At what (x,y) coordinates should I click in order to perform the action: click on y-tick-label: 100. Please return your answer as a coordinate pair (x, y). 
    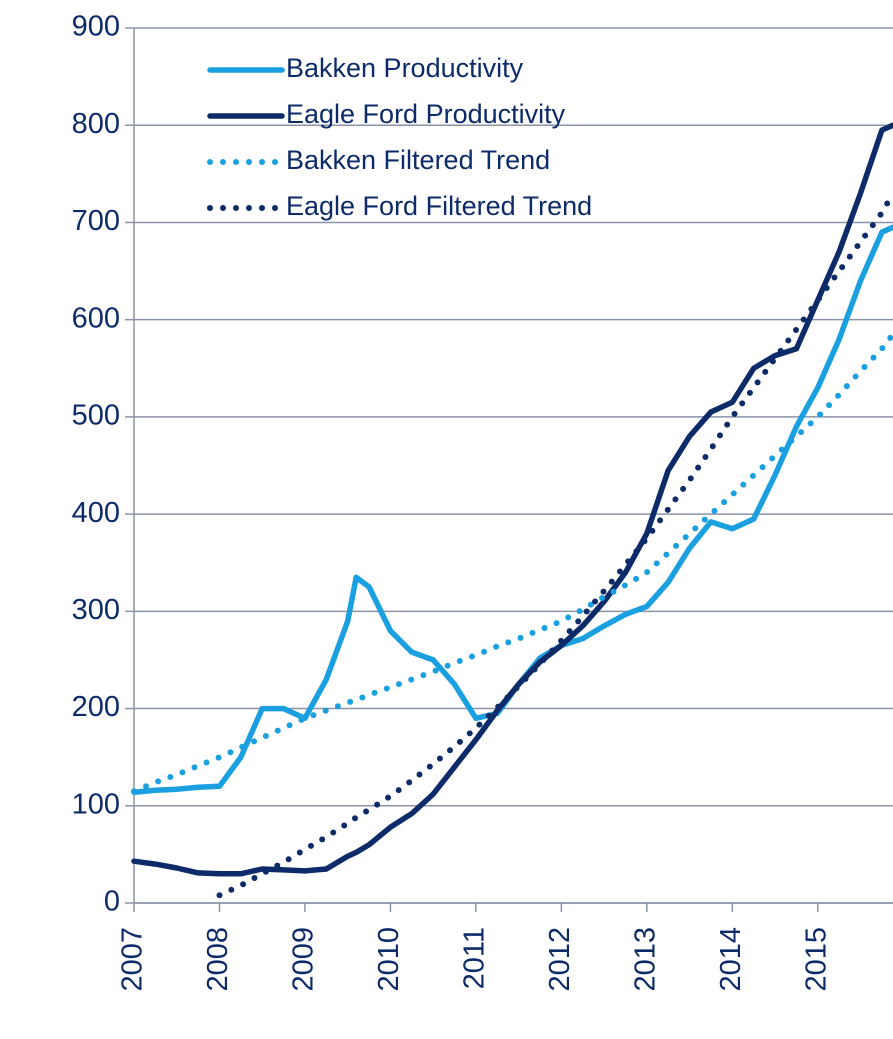
    Looking at the image, I should click on (96, 804).